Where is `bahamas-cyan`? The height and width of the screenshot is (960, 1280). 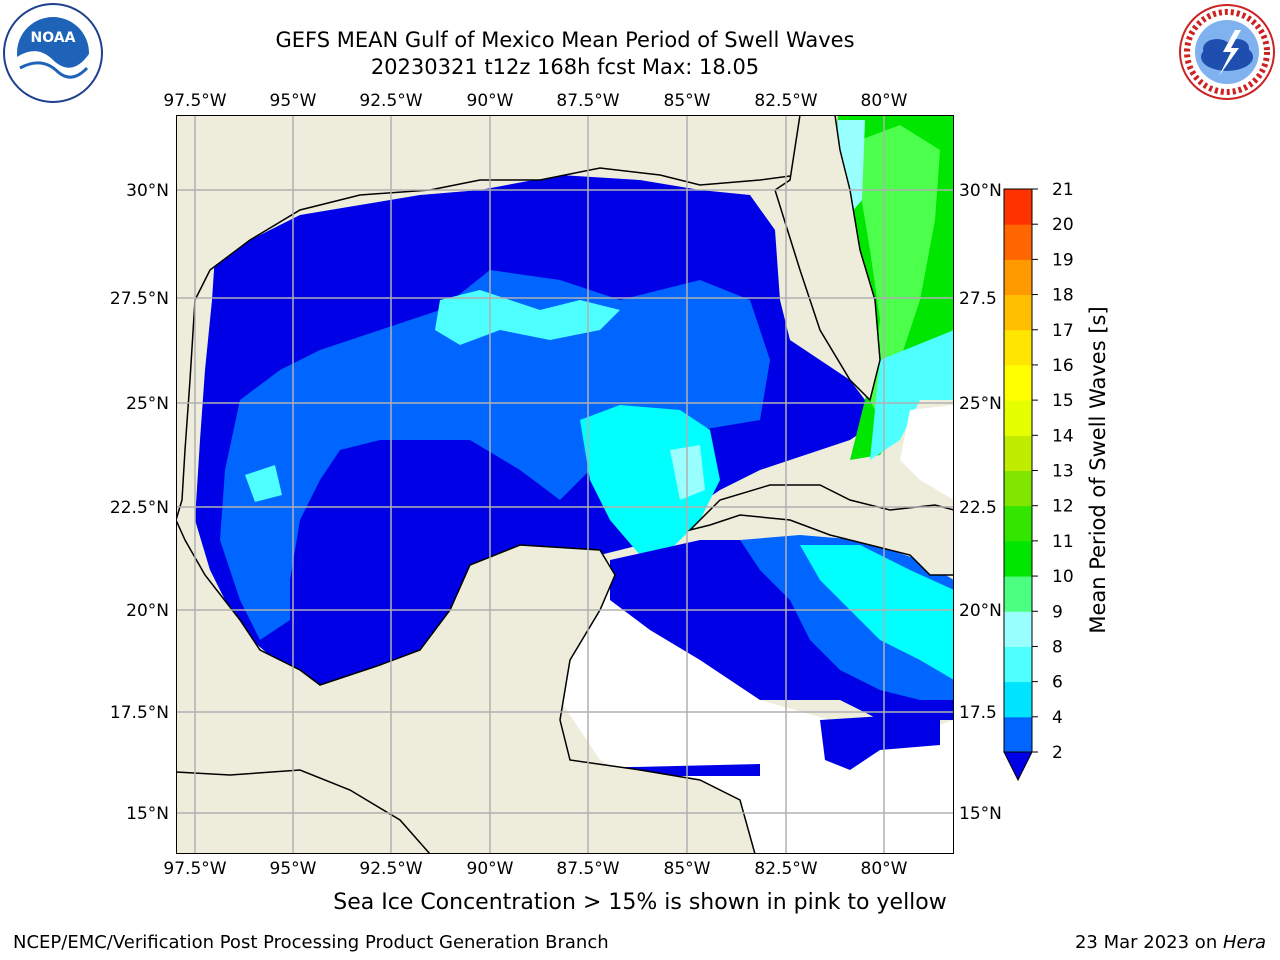 bahamas-cyan is located at coordinates (912, 395).